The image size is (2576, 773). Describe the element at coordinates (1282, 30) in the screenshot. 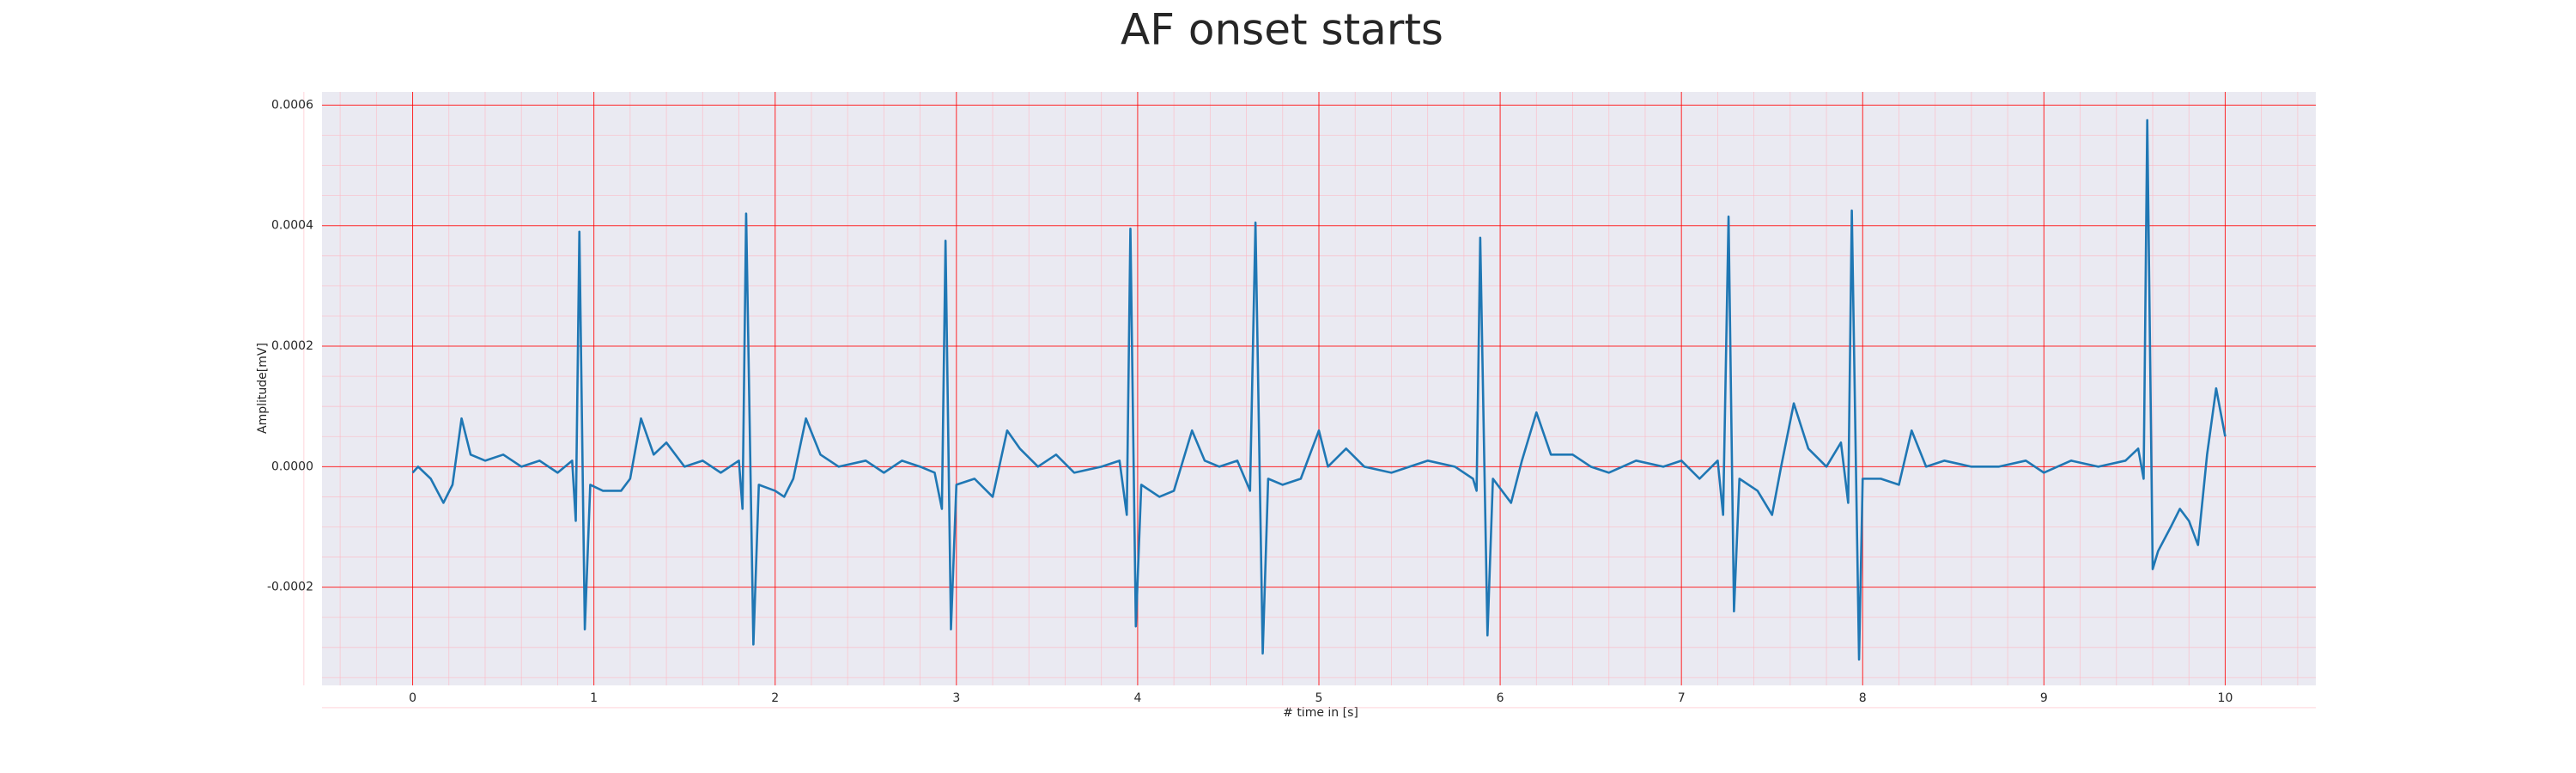

I see `chart-title: AF onset starts` at that location.